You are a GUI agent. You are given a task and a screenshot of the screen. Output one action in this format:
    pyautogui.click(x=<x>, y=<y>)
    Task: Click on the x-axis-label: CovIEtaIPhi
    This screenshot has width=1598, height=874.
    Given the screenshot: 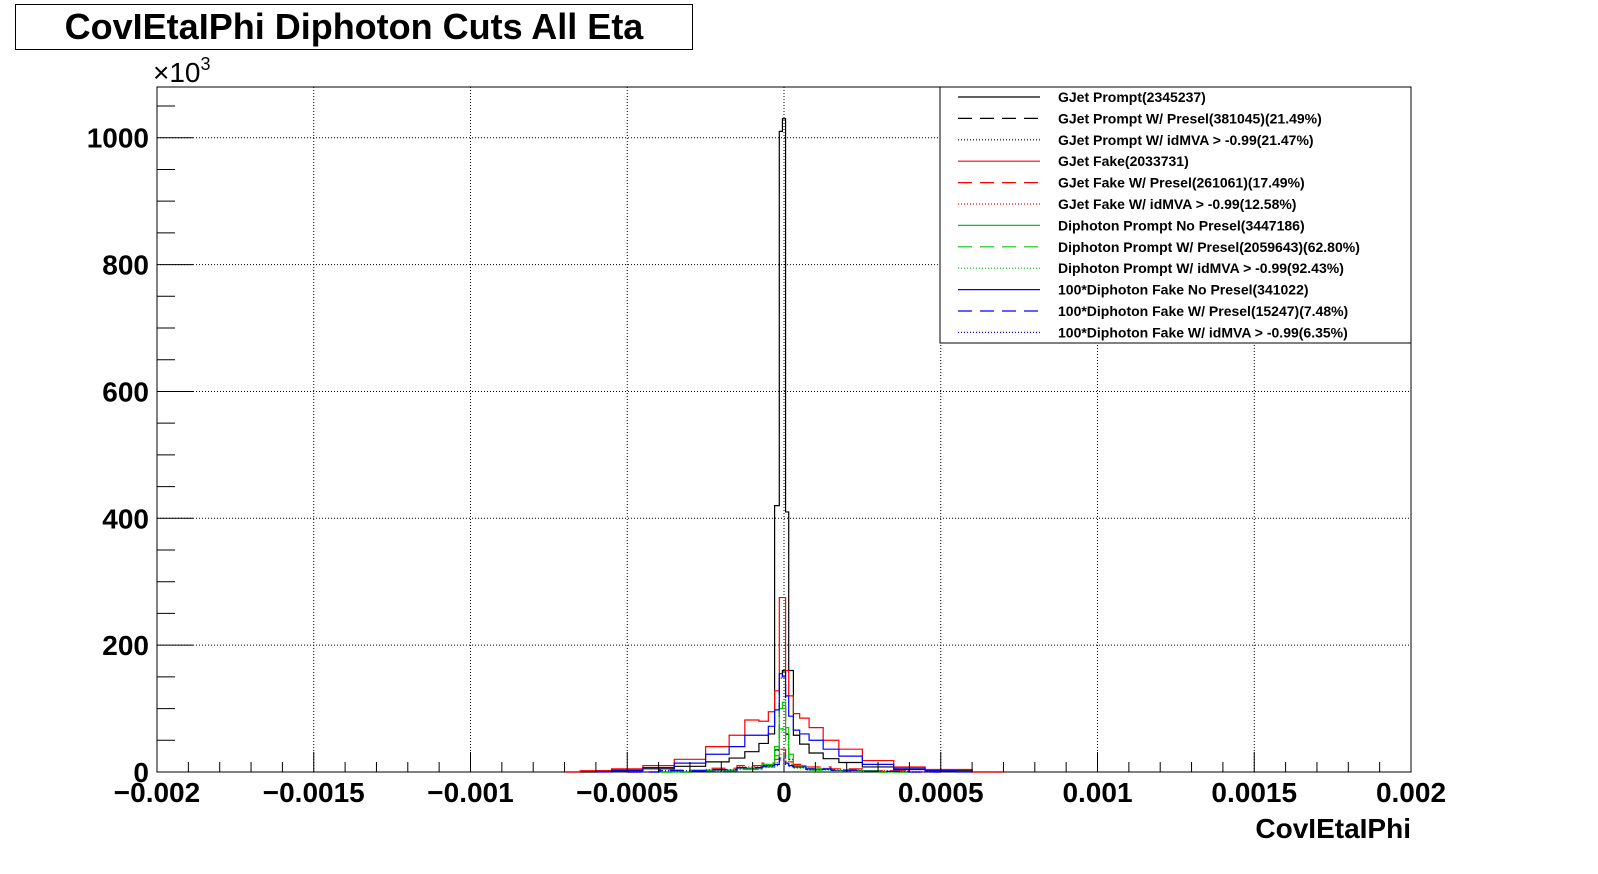 What is the action you would take?
    pyautogui.click(x=1333, y=828)
    